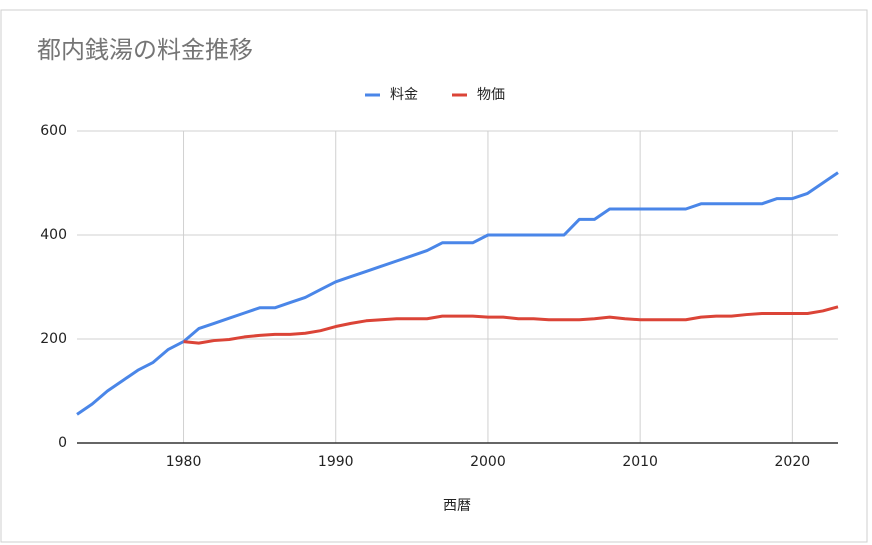 Image resolution: width=872 pixels, height=545 pixels. I want to click on x-tick-label: 2010, so click(640, 462).